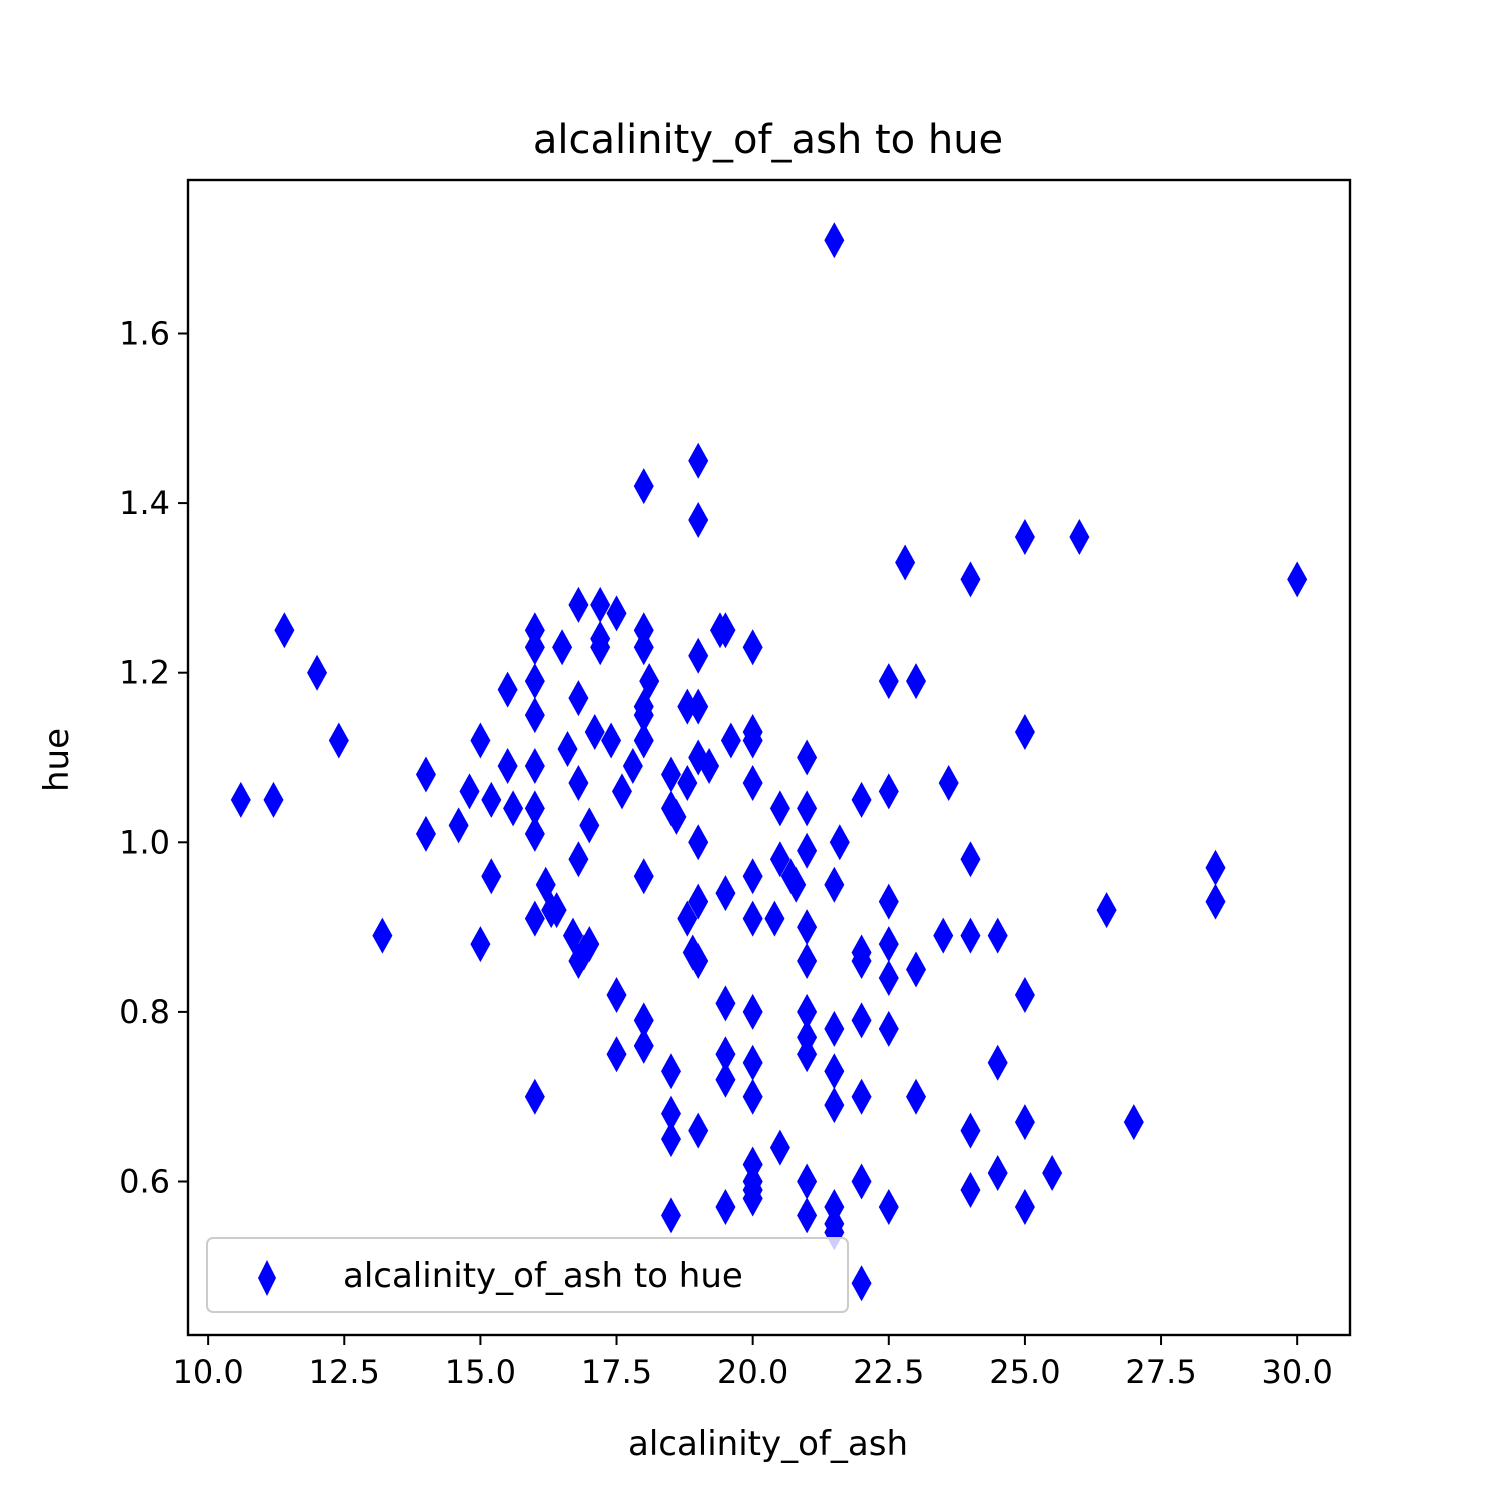 The height and width of the screenshot is (1500, 1500). I want to click on y-axis-ticks: 0.6 0.8 1.0 1.2 1.4 1.6, so click(153, 757).